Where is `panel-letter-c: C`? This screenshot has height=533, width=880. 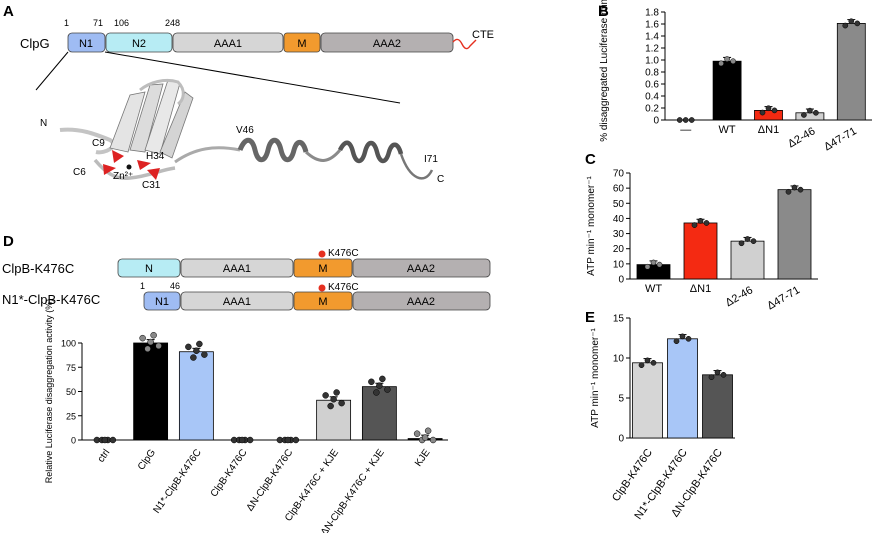
panel-letter-c: C is located at coordinates (590, 159).